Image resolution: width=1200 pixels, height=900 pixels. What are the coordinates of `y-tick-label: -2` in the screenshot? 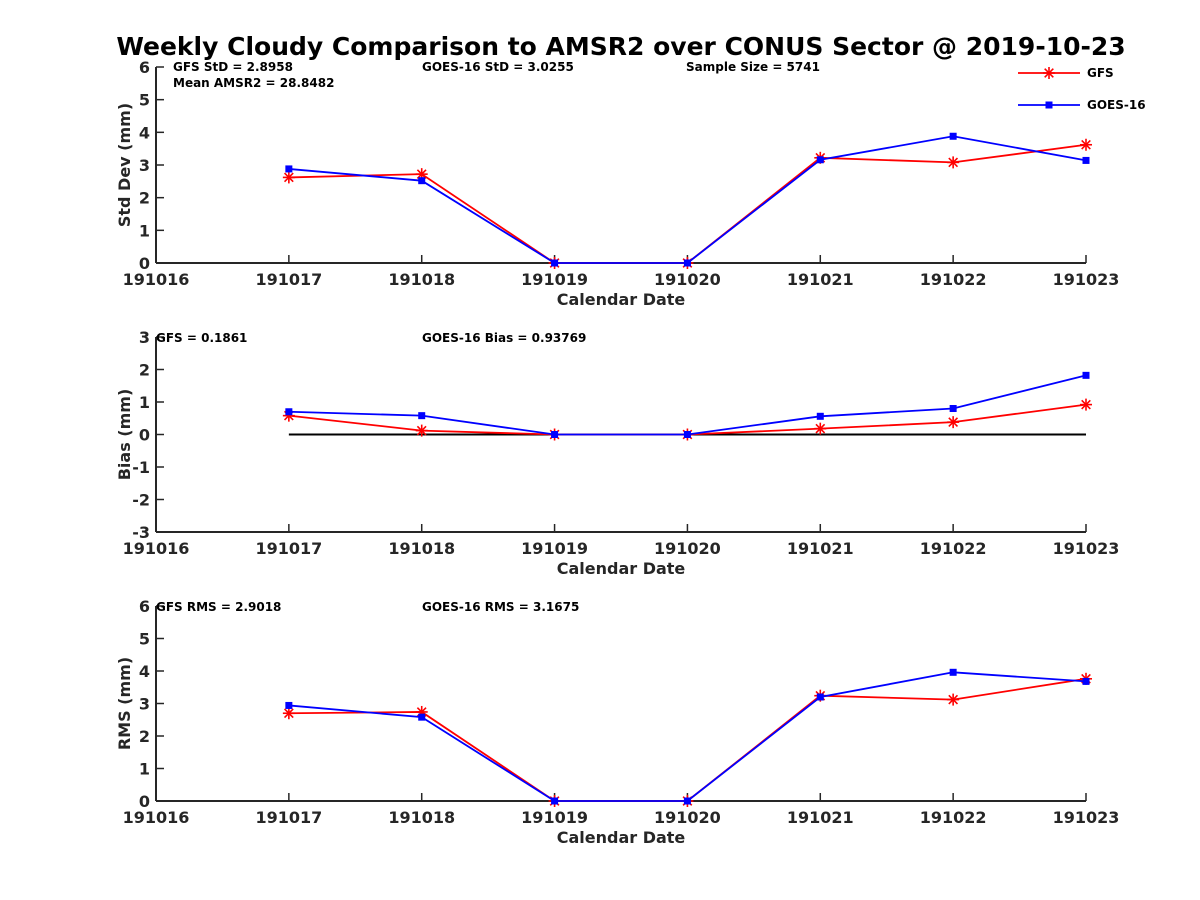 It's located at (141, 500).